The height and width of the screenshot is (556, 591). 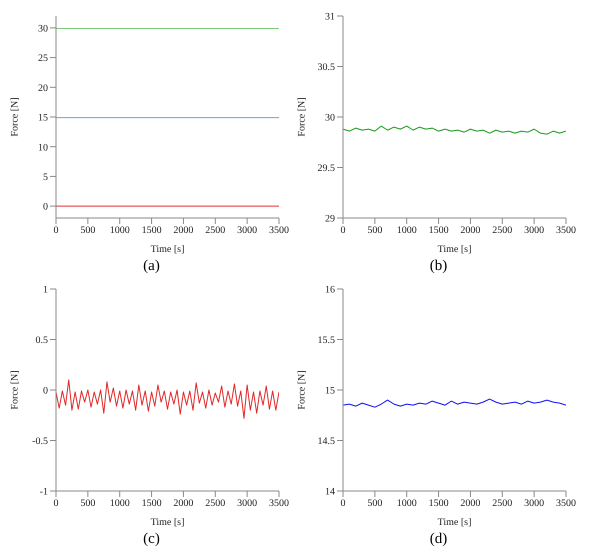 What do you see at coordinates (40, 442) in the screenshot?
I see `y-tick-label: -0.5` at bounding box center [40, 442].